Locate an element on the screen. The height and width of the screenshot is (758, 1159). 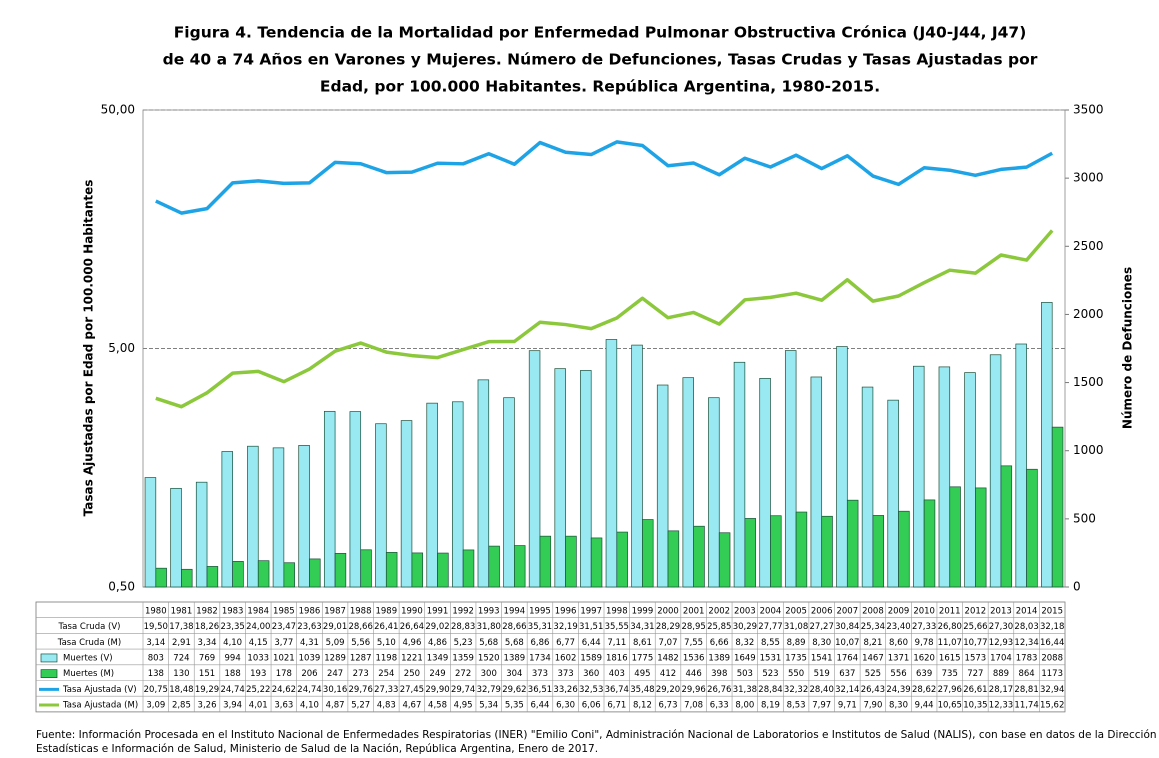
table-cell: 25,22 is located at coordinates (258, 690).